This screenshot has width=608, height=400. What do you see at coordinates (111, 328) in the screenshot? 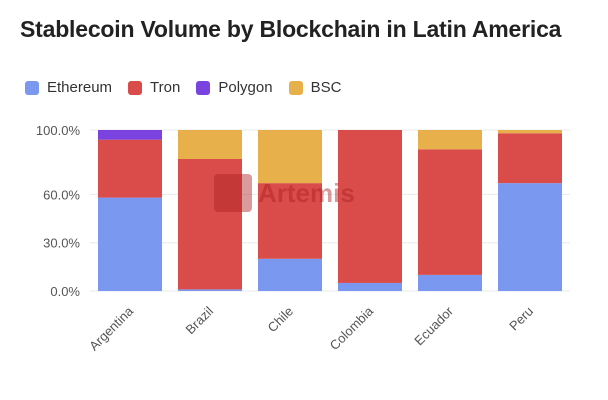
I see `x-tick-label: Argentina` at bounding box center [111, 328].